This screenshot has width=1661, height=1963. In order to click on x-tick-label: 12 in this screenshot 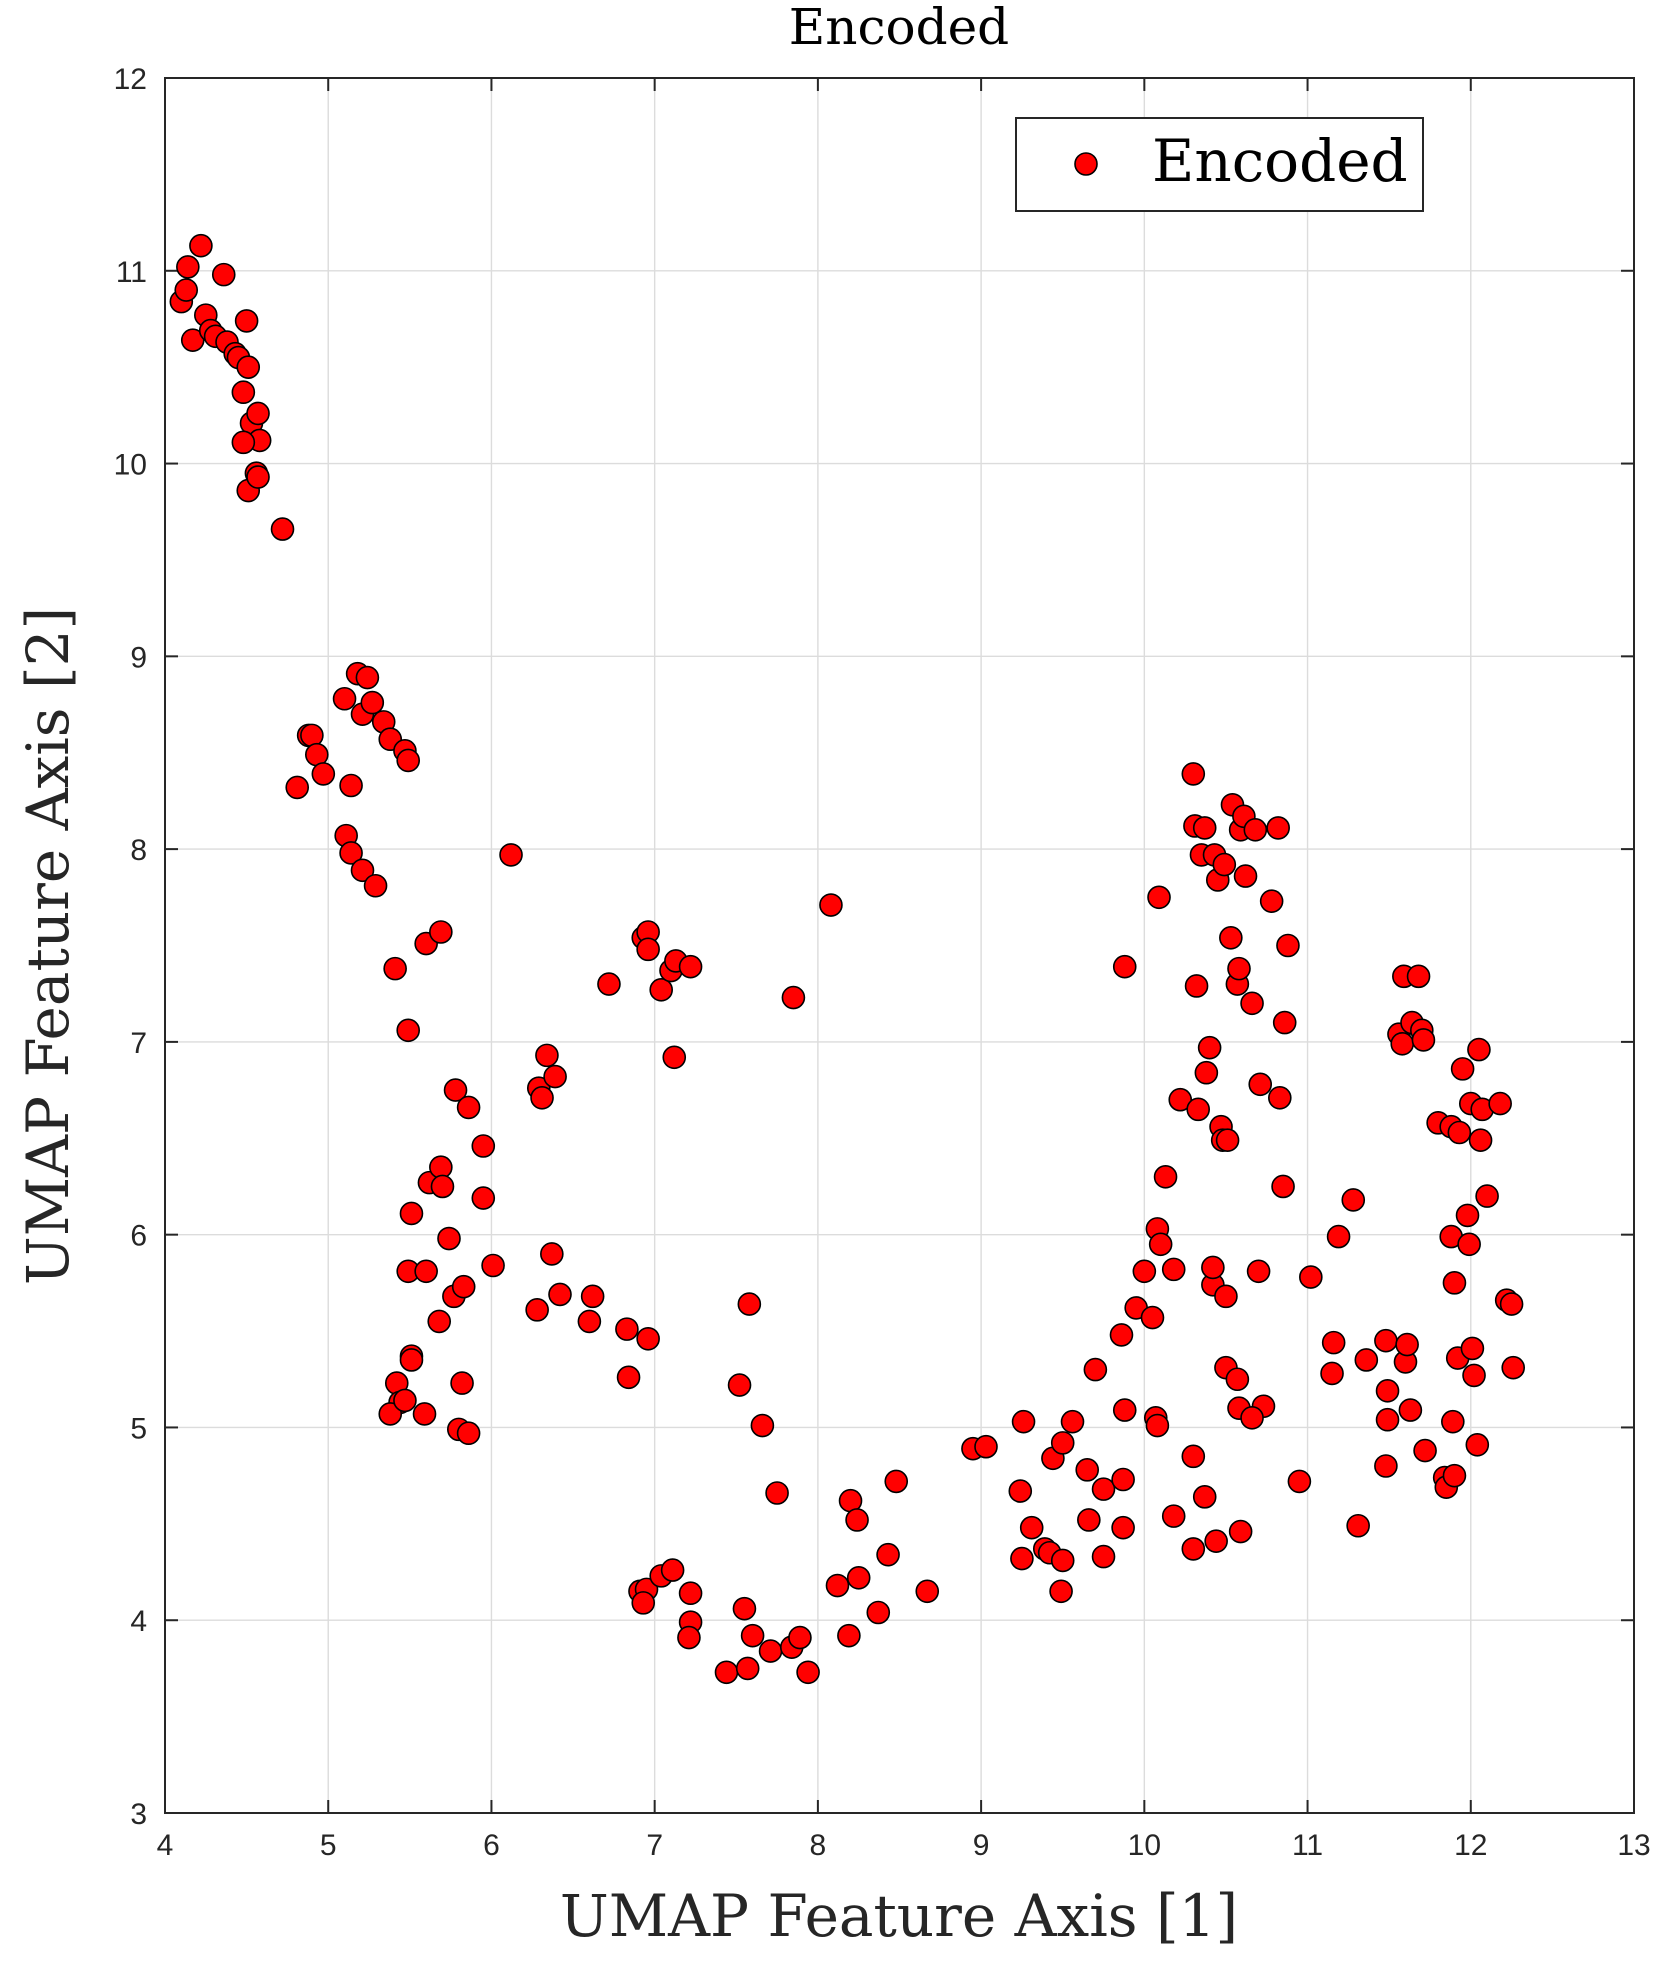, I will do `click(1470, 1845)`.